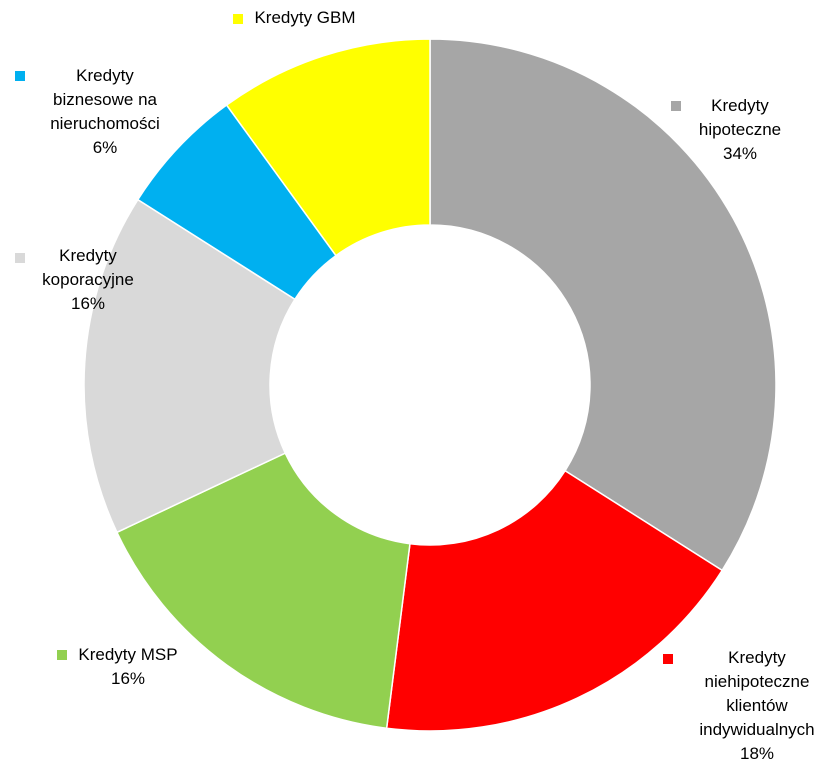 This screenshot has width=834, height=769. What do you see at coordinates (757, 753) in the screenshot?
I see `value-label: 18%` at bounding box center [757, 753].